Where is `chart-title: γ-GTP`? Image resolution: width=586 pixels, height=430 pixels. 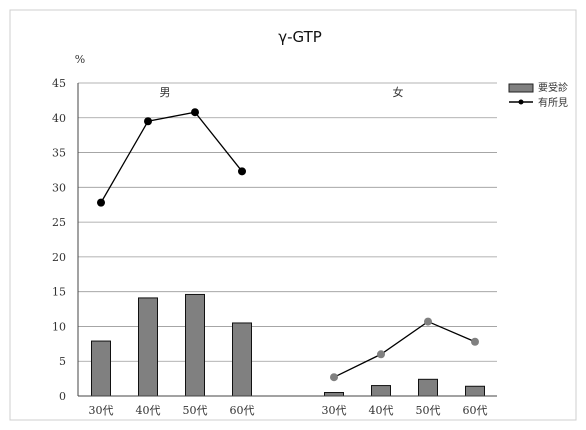
chart-title: γ-GTP is located at coordinates (300, 37).